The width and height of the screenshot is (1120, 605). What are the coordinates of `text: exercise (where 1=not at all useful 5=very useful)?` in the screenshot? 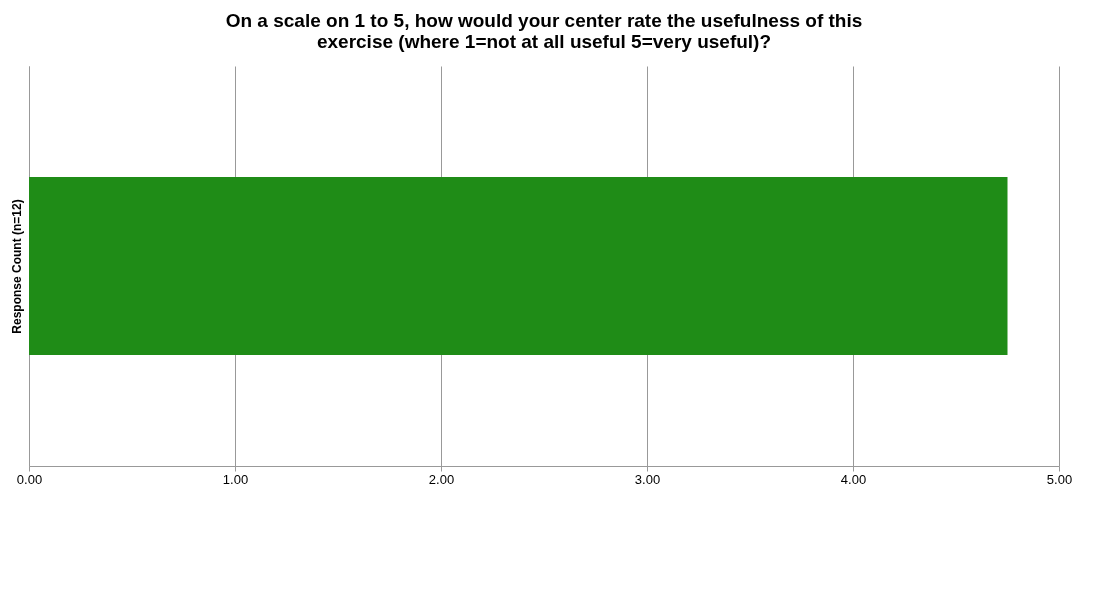 It's located at (544, 41).